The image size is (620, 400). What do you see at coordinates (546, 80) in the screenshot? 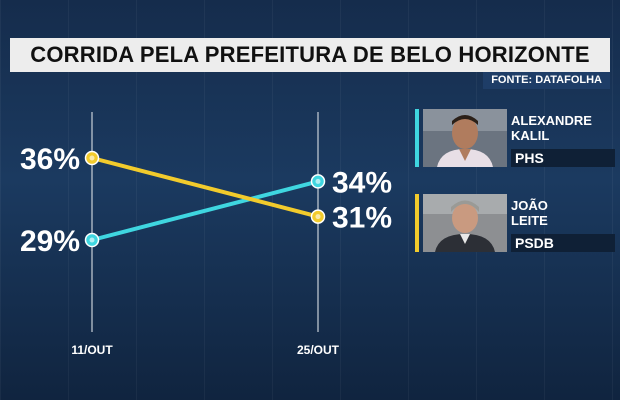
I see `source-label: FONTE: DATAFOLHA` at bounding box center [546, 80].